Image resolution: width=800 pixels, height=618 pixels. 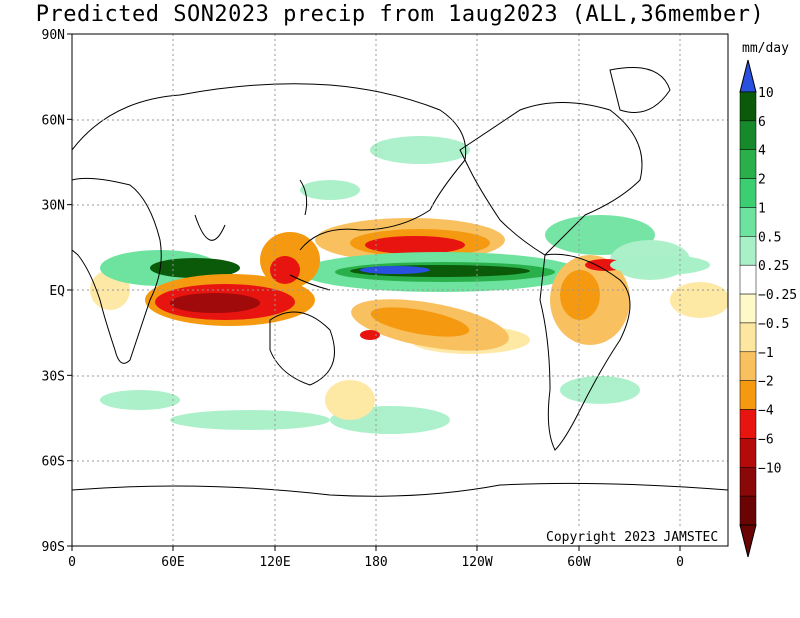 What do you see at coordinates (53, 120) in the screenshot?
I see `lat-tick-label: 60N` at bounding box center [53, 120].